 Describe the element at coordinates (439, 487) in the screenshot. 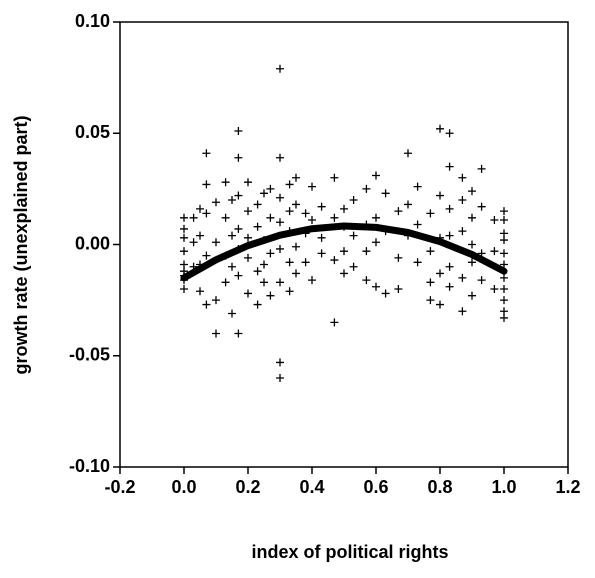

I see `x-tick-label: 0.8` at that location.